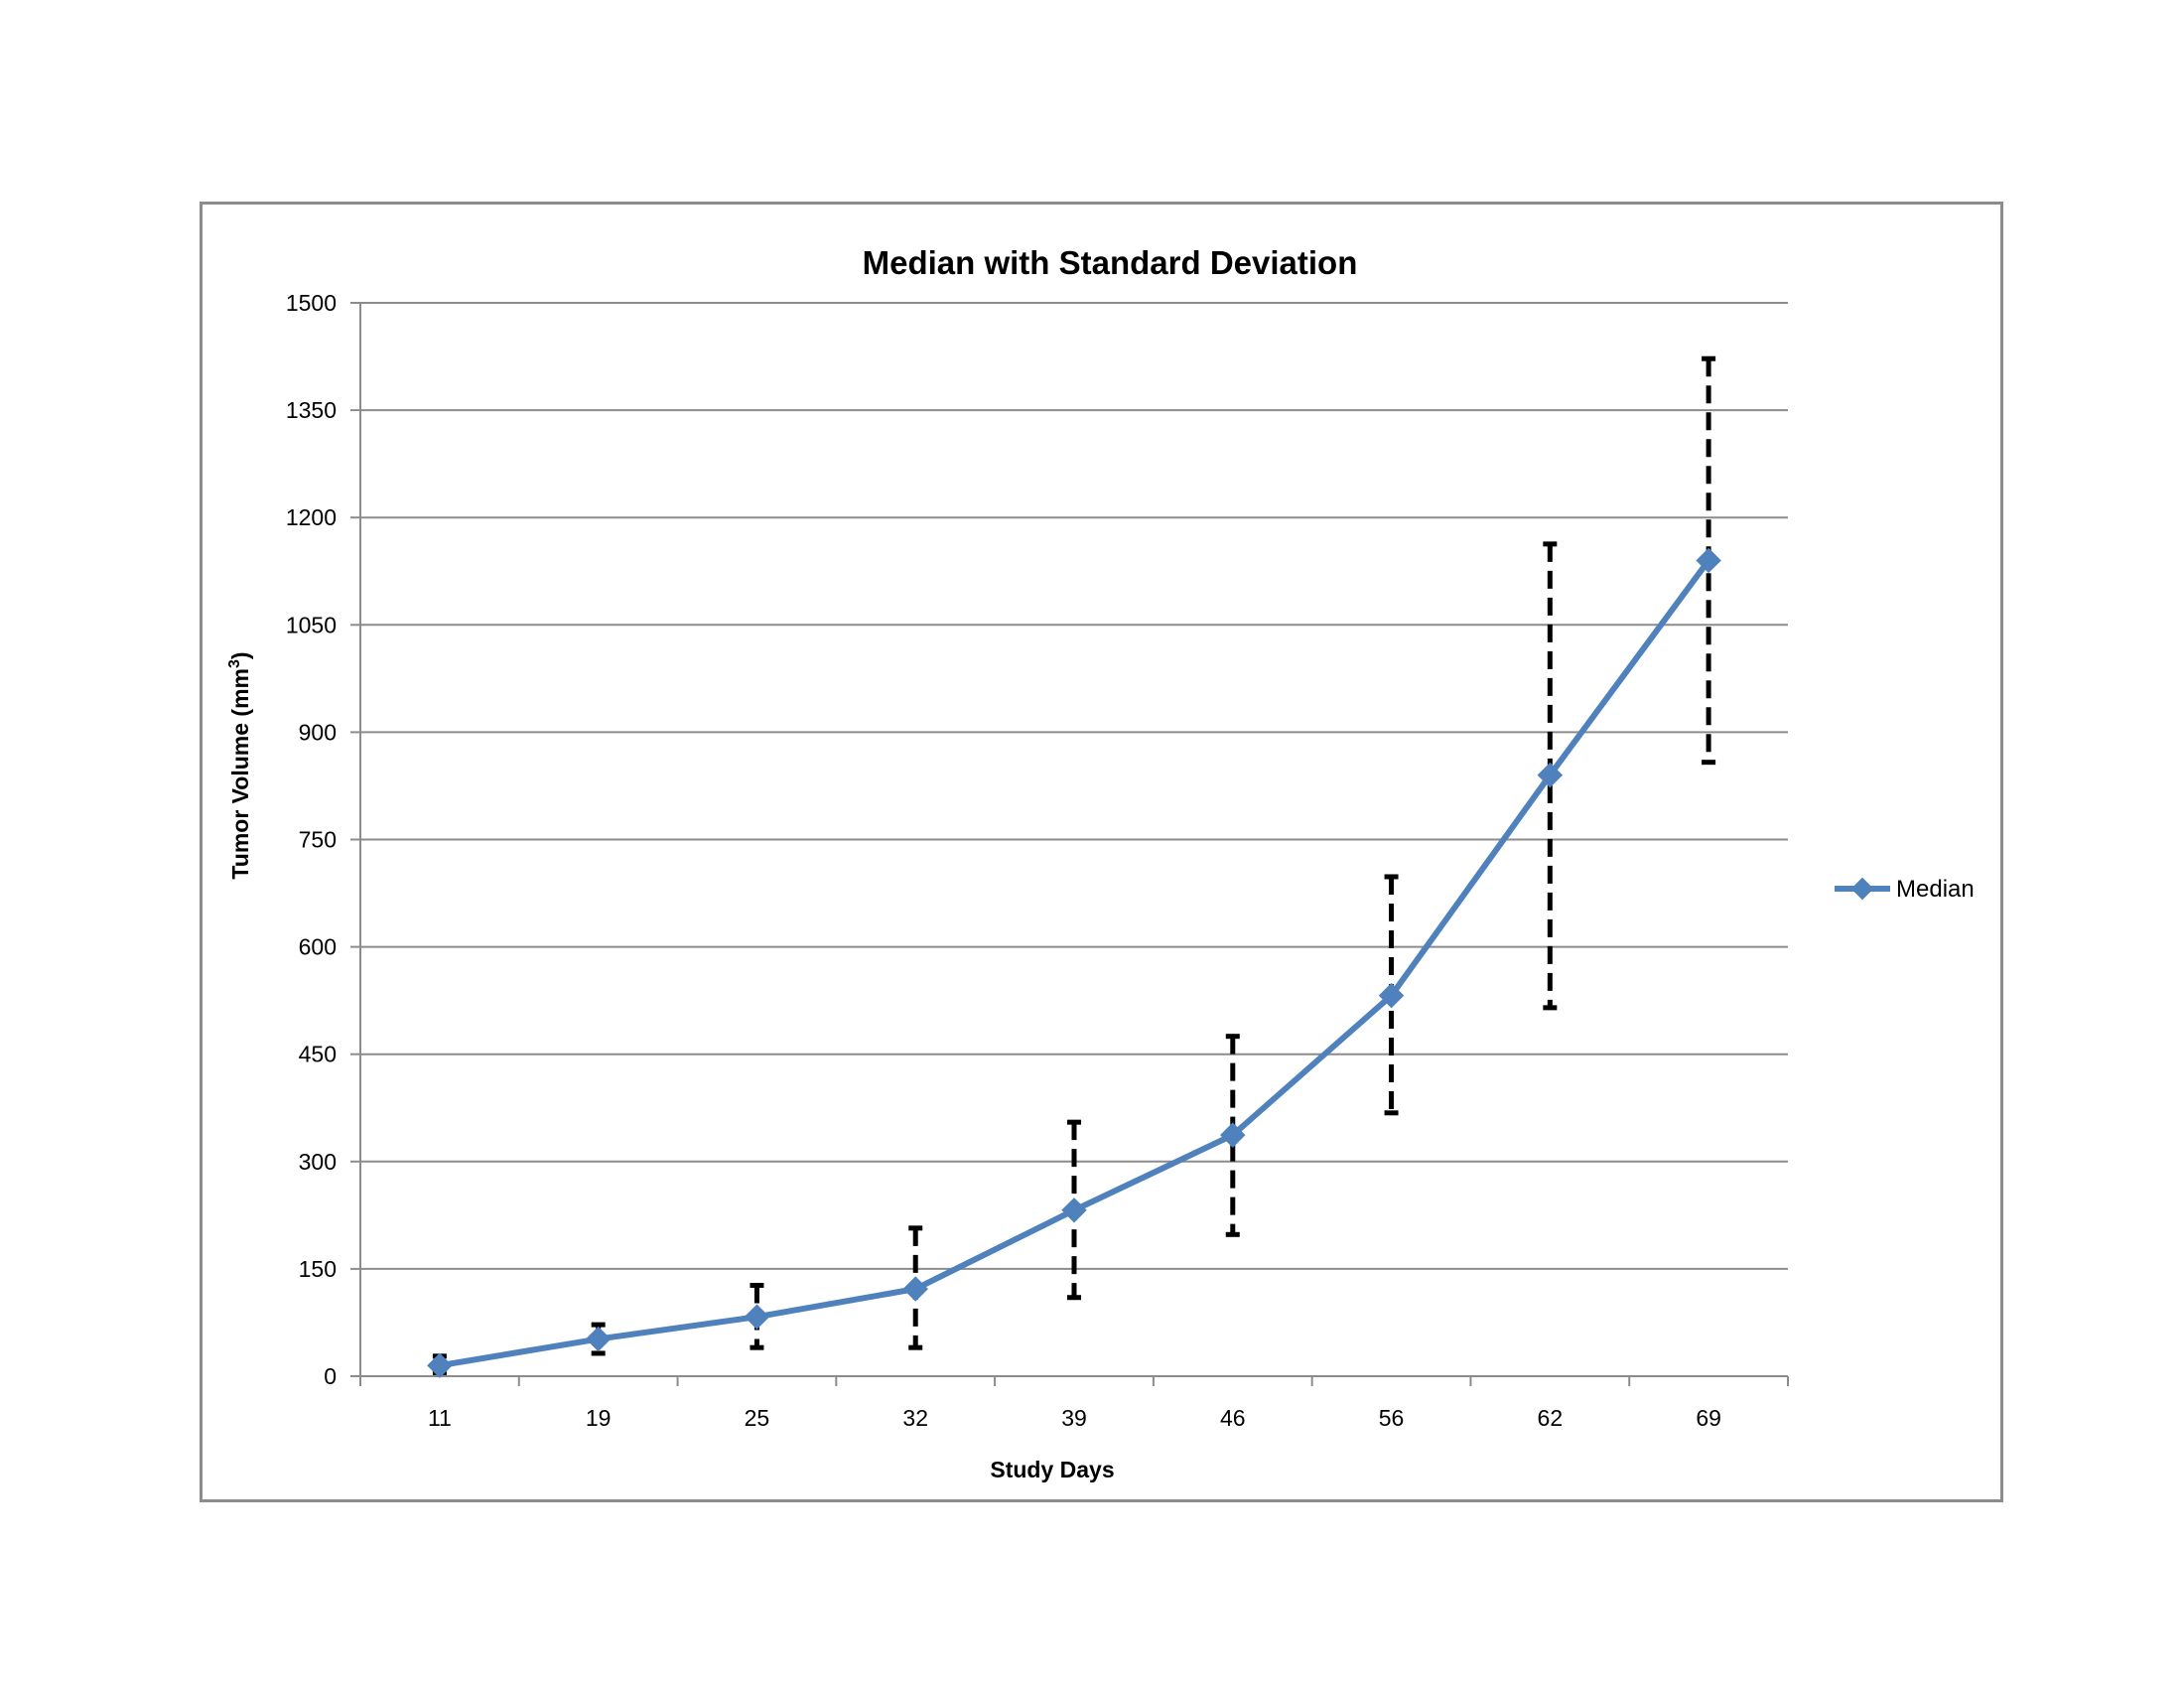 This screenshot has height=1688, width=2184. I want to click on x-tick-label: 11, so click(440, 1418).